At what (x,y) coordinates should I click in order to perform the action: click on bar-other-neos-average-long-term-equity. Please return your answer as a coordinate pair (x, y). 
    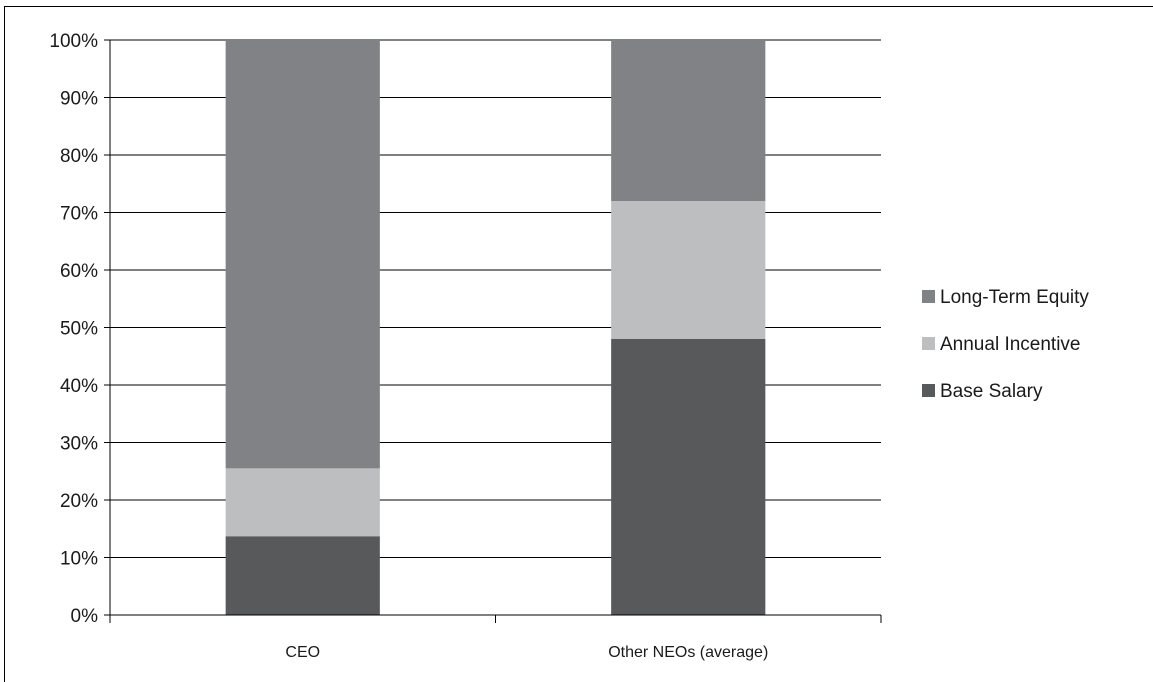
    Looking at the image, I should click on (688, 120).